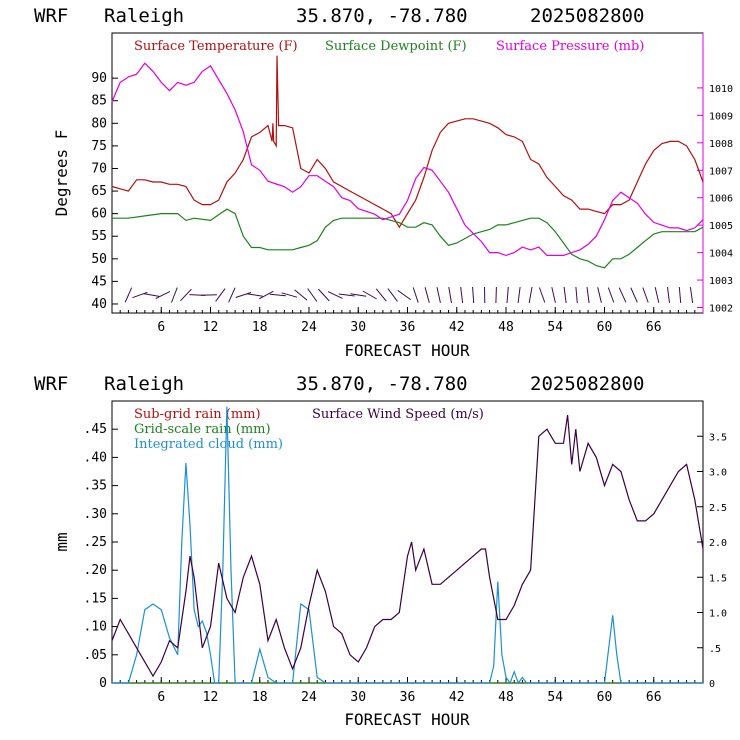  Describe the element at coordinates (587, 384) in the screenshot. I see `panel2-init: 2025082800` at that location.